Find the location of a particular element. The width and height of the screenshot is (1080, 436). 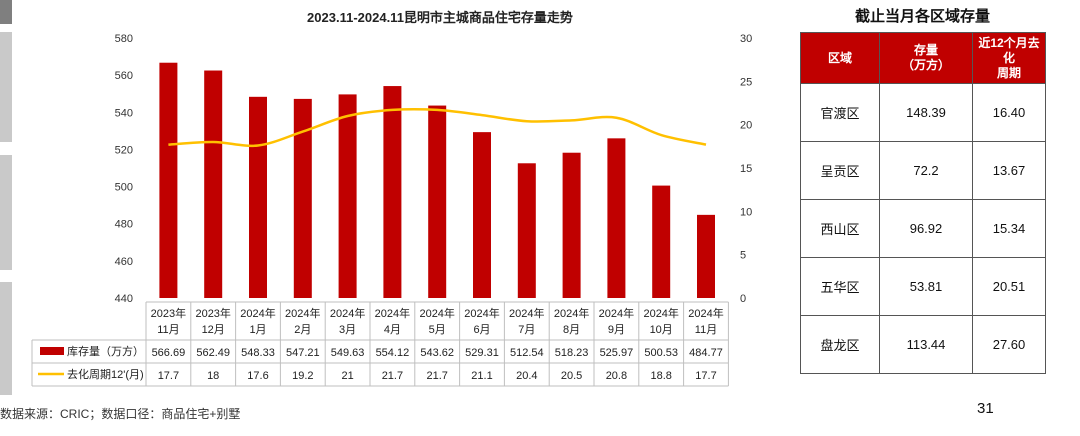

table-value-stock: 525.97 is located at coordinates (617, 353).